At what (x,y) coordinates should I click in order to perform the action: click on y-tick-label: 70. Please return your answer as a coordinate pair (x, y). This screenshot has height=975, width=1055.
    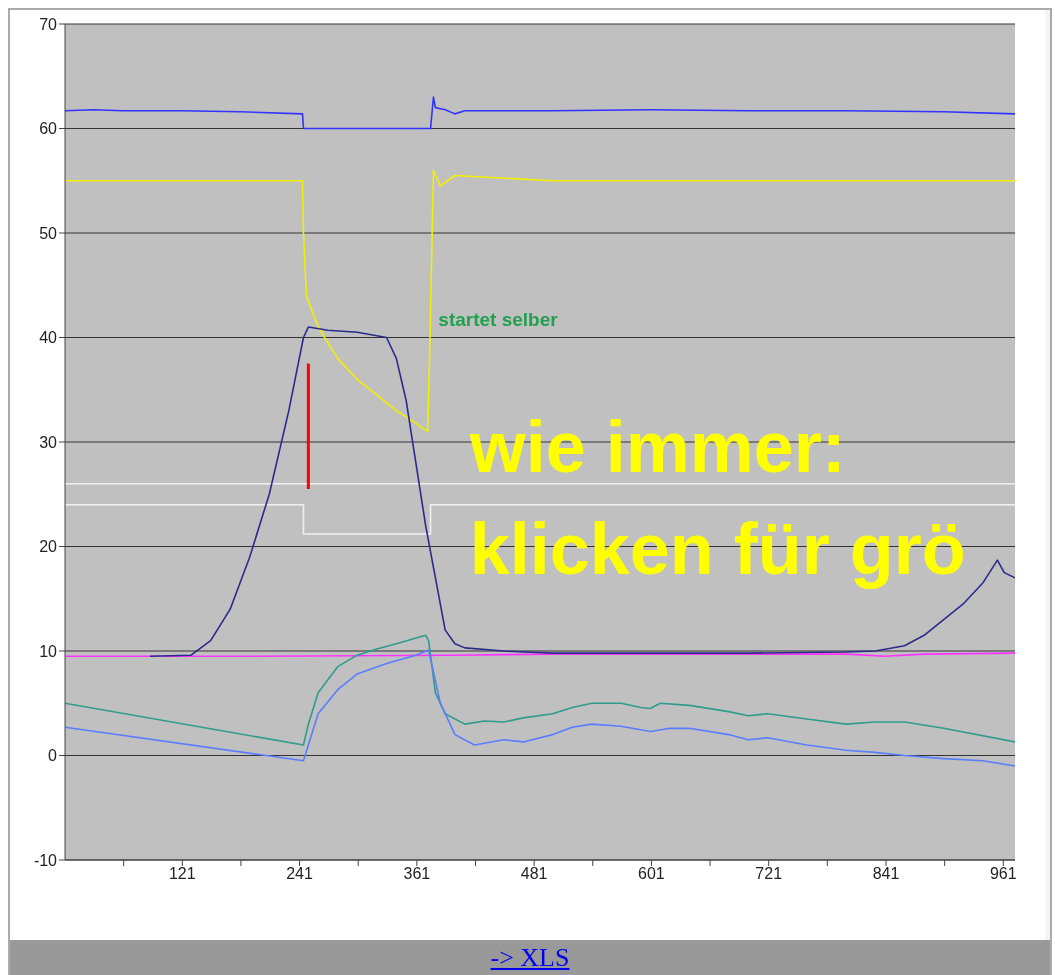
    Looking at the image, I should click on (48, 24).